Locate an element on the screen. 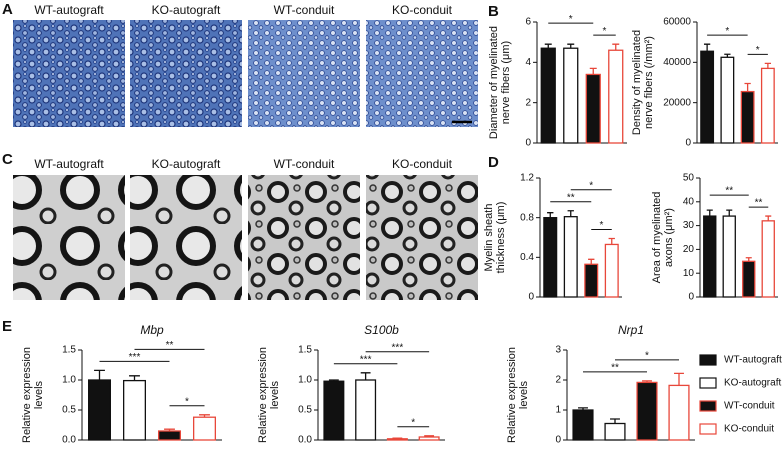  image-label: KO-conduit is located at coordinates (422, 10).